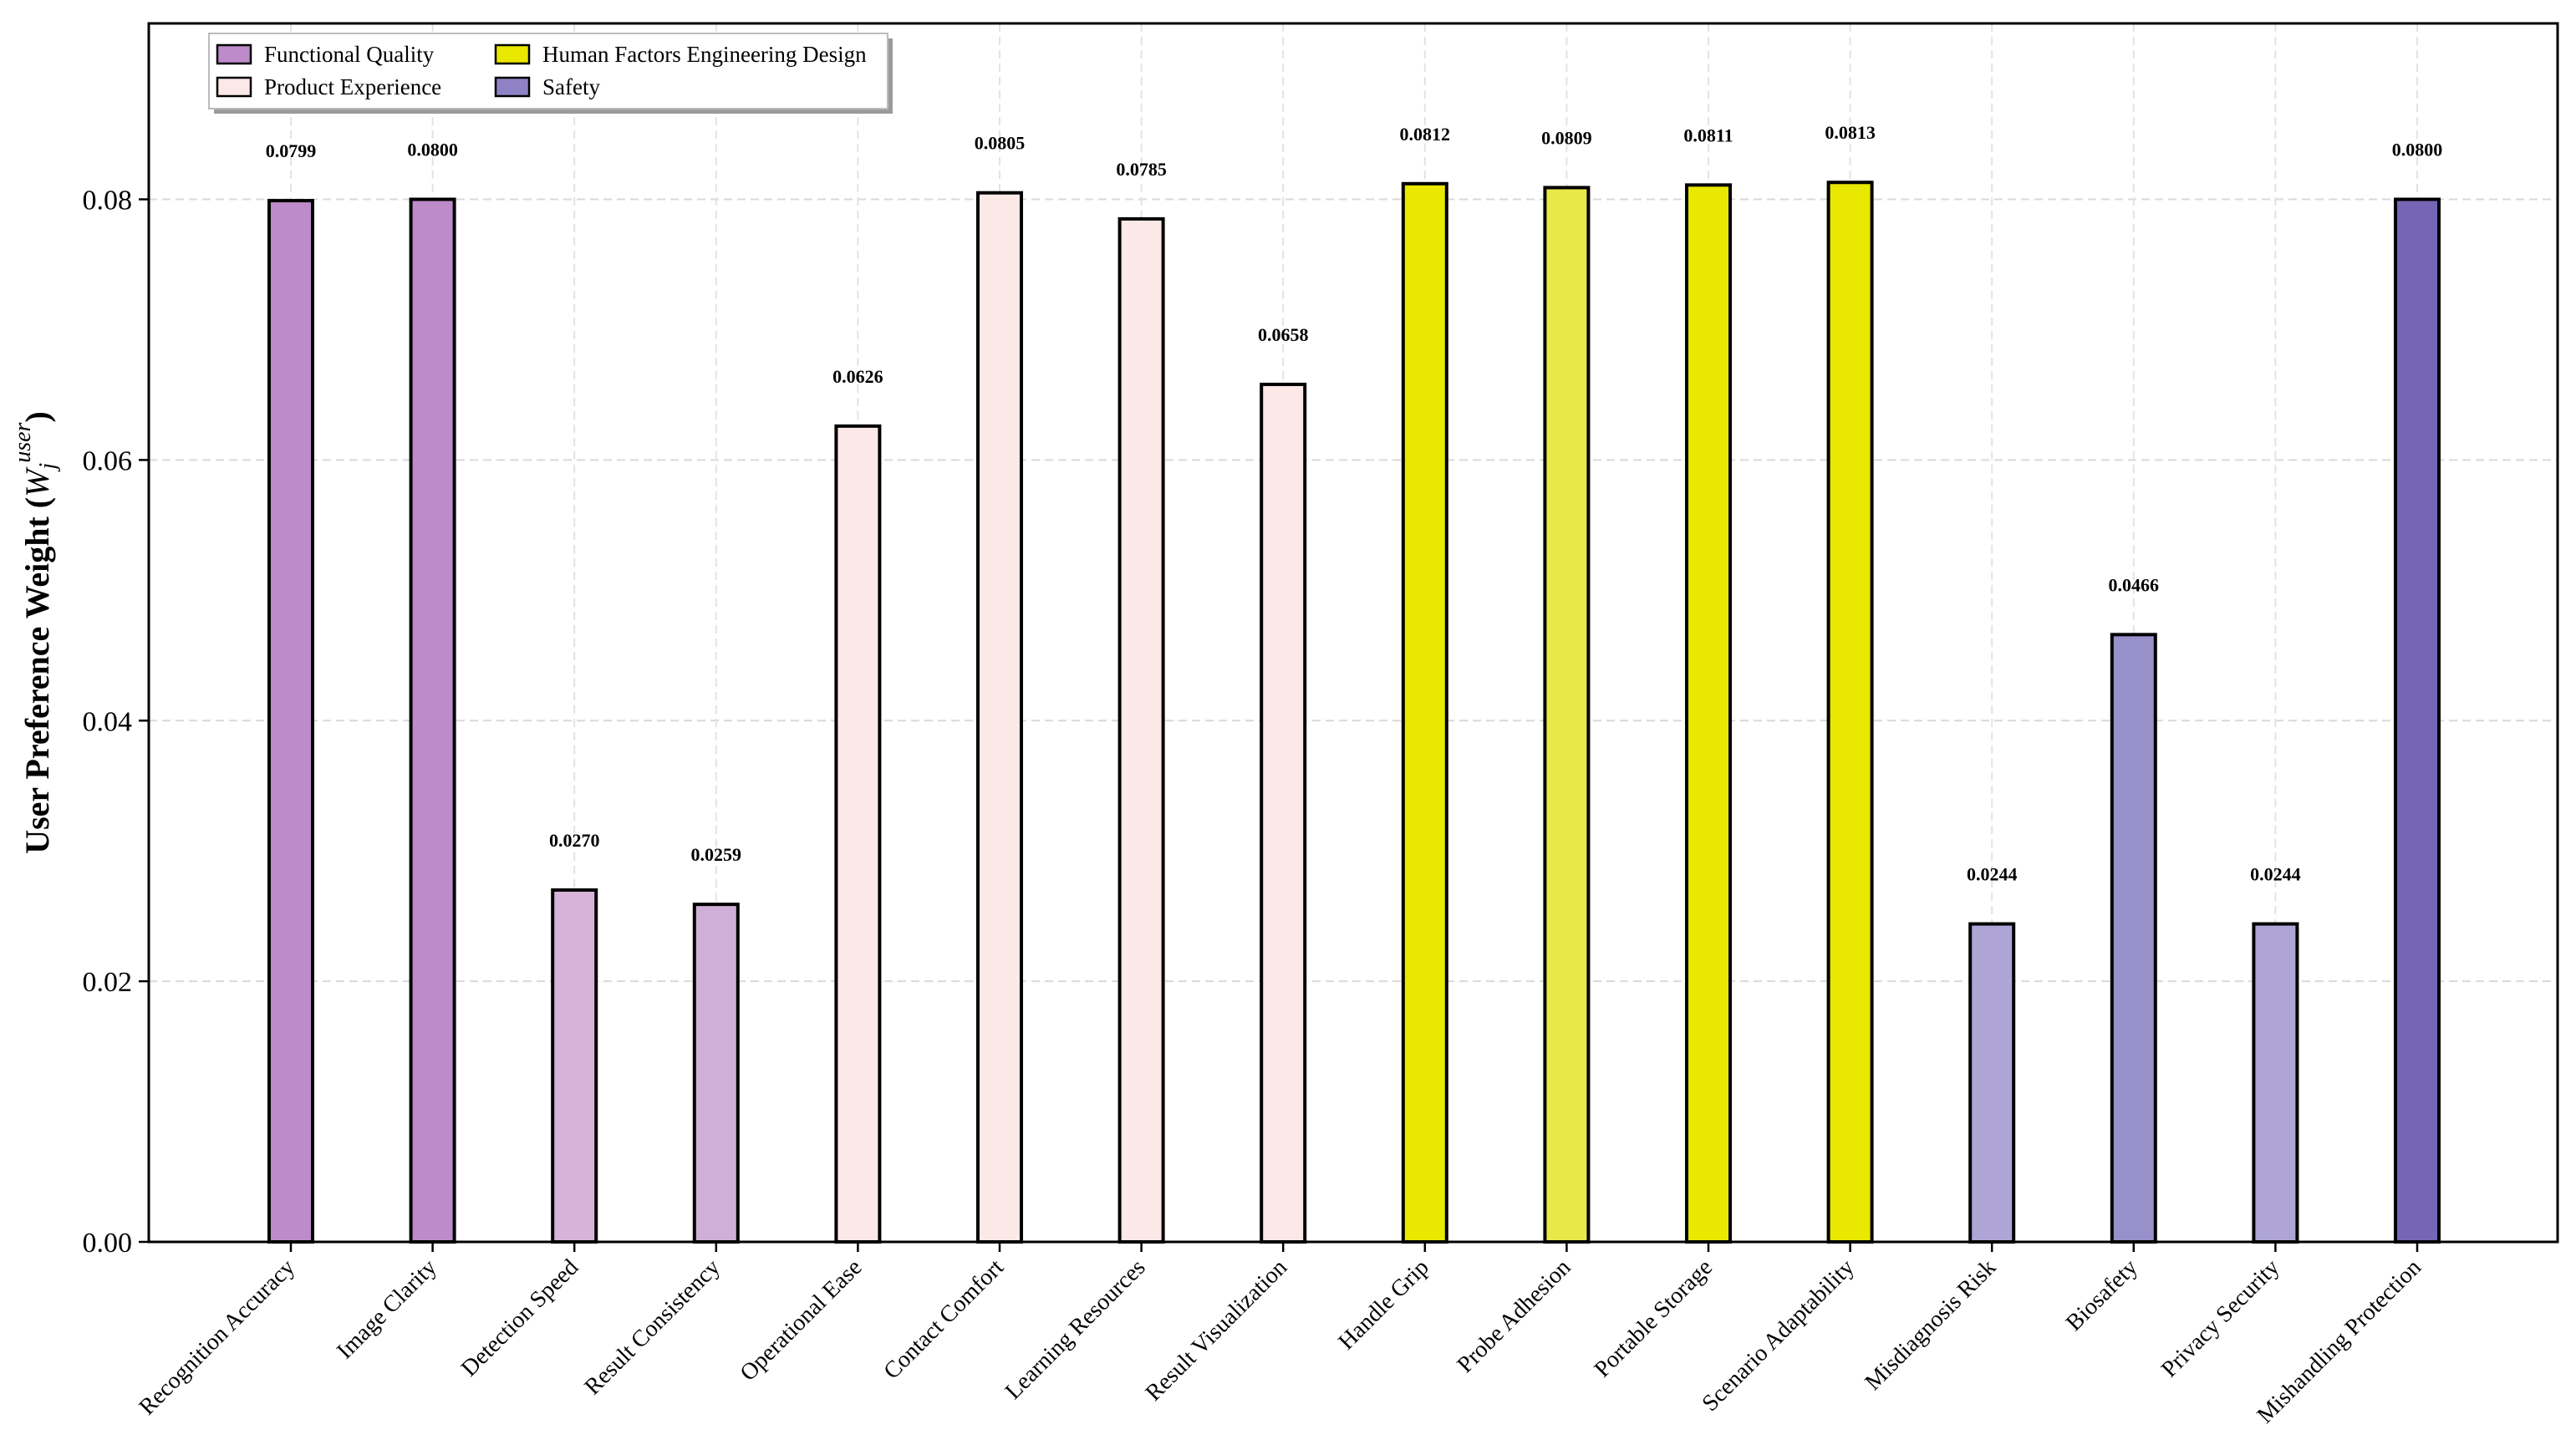 The image size is (2576, 1455). I want to click on value-label-learning-resources: 0.0785, so click(1141, 170).